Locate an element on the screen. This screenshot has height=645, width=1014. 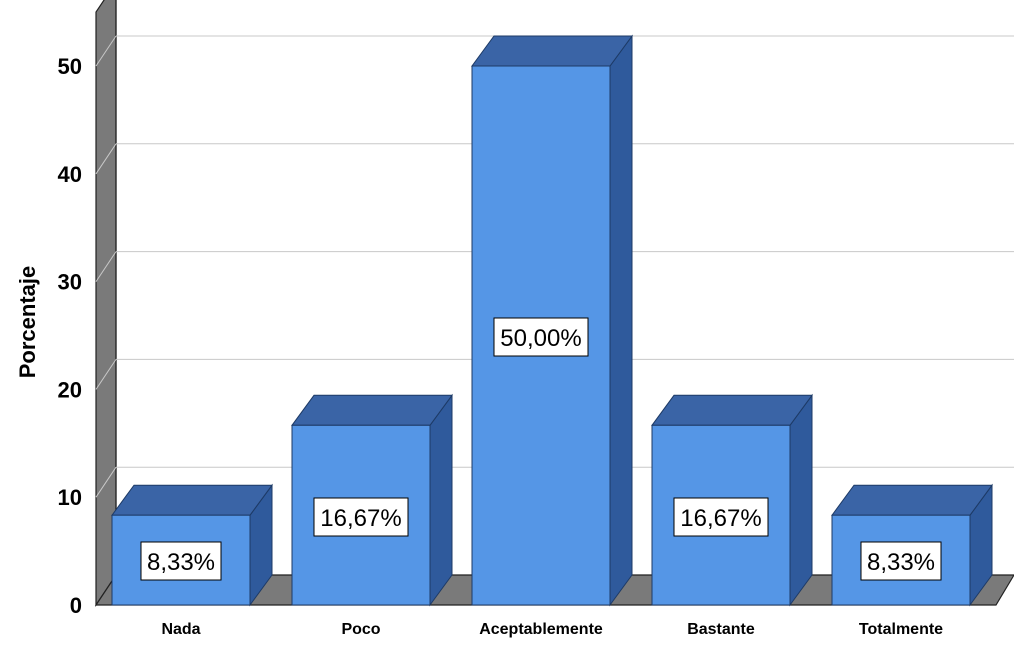
y-tick-label: 10 is located at coordinates (70, 497).